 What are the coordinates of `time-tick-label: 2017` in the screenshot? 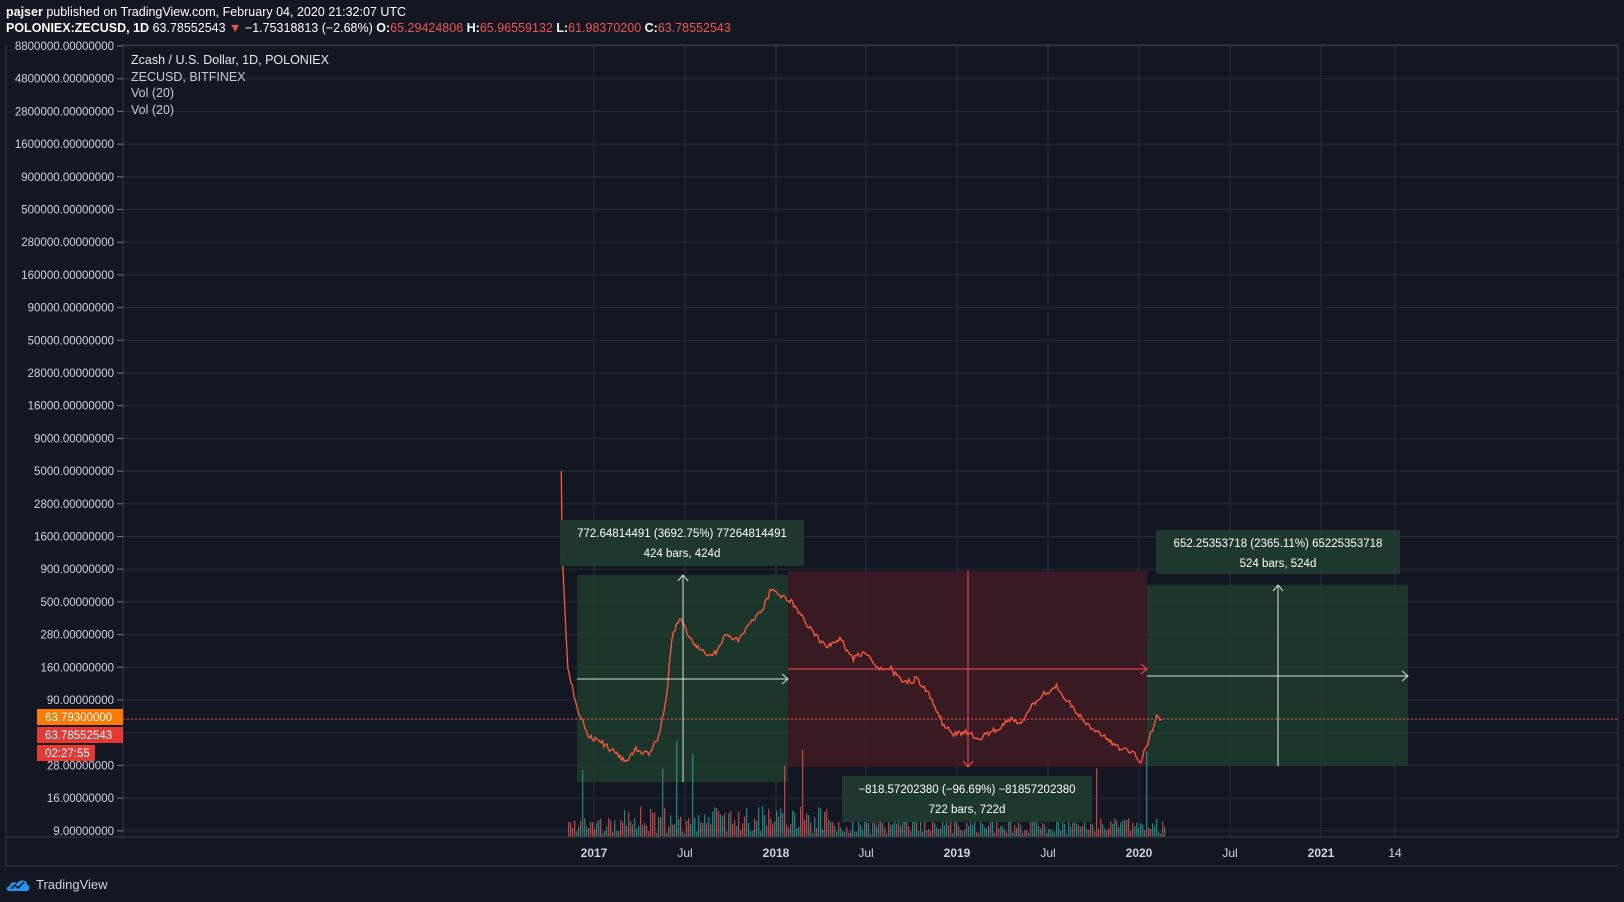 It's located at (594, 853).